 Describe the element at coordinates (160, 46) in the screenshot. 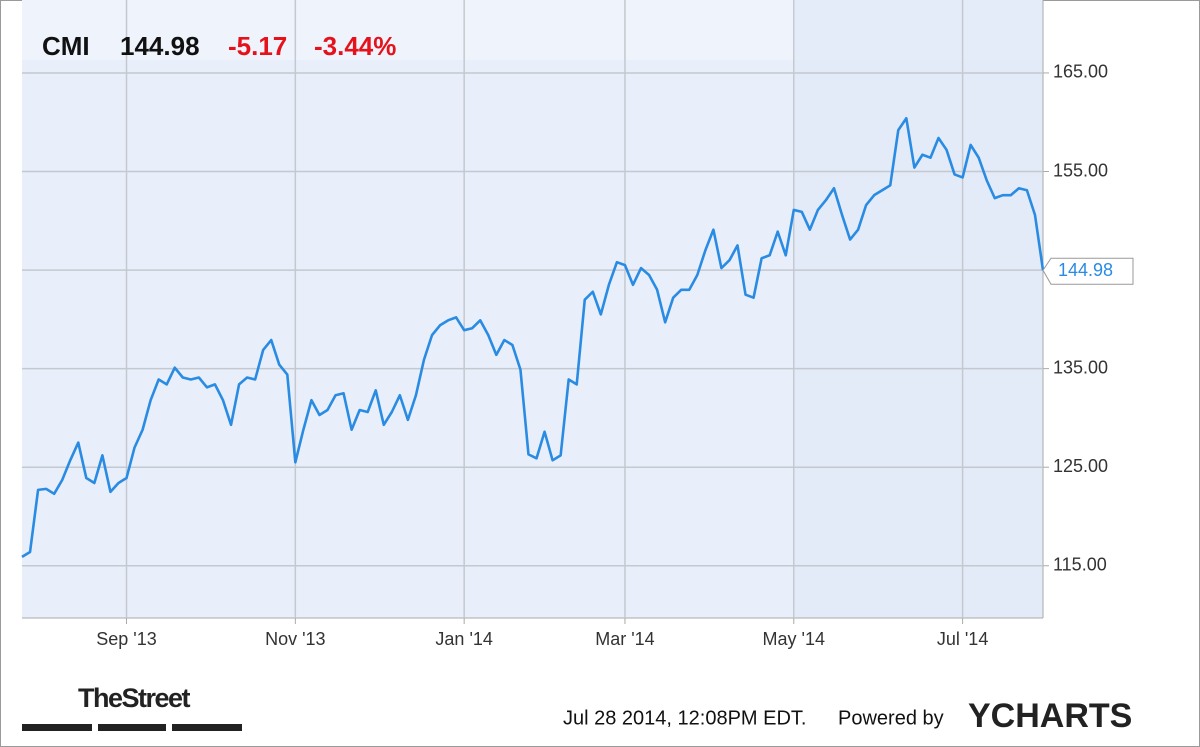

I see `price: 144.98` at that location.